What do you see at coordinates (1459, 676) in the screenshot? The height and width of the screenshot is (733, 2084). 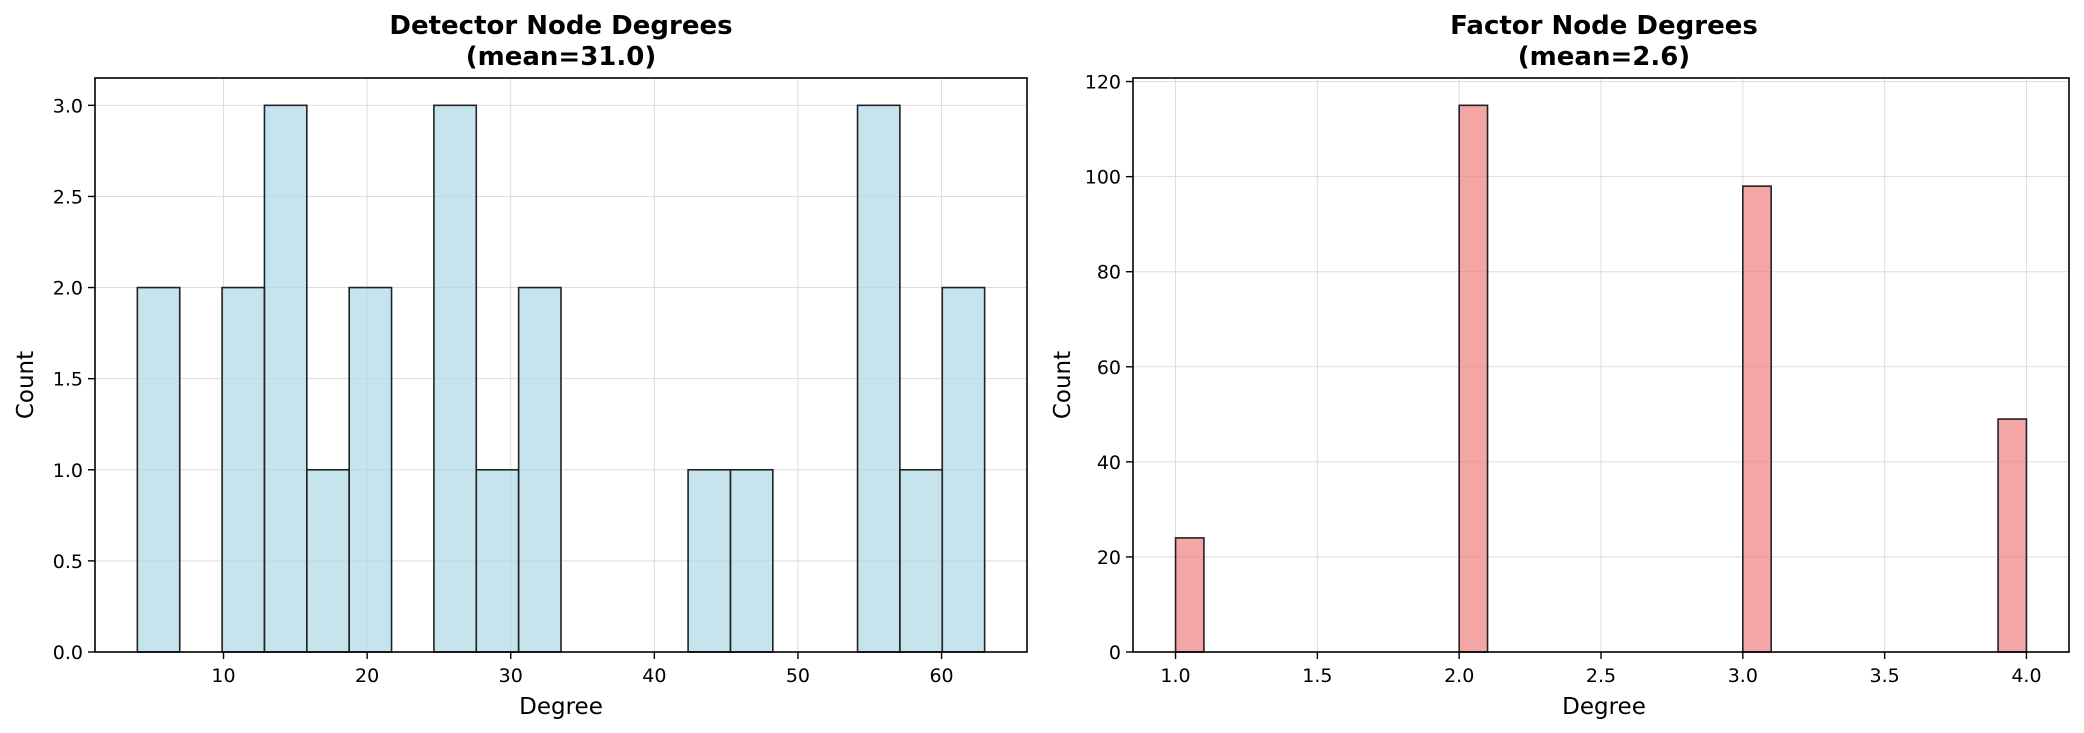 I see `x-tick-label: 2.0` at bounding box center [1459, 676].